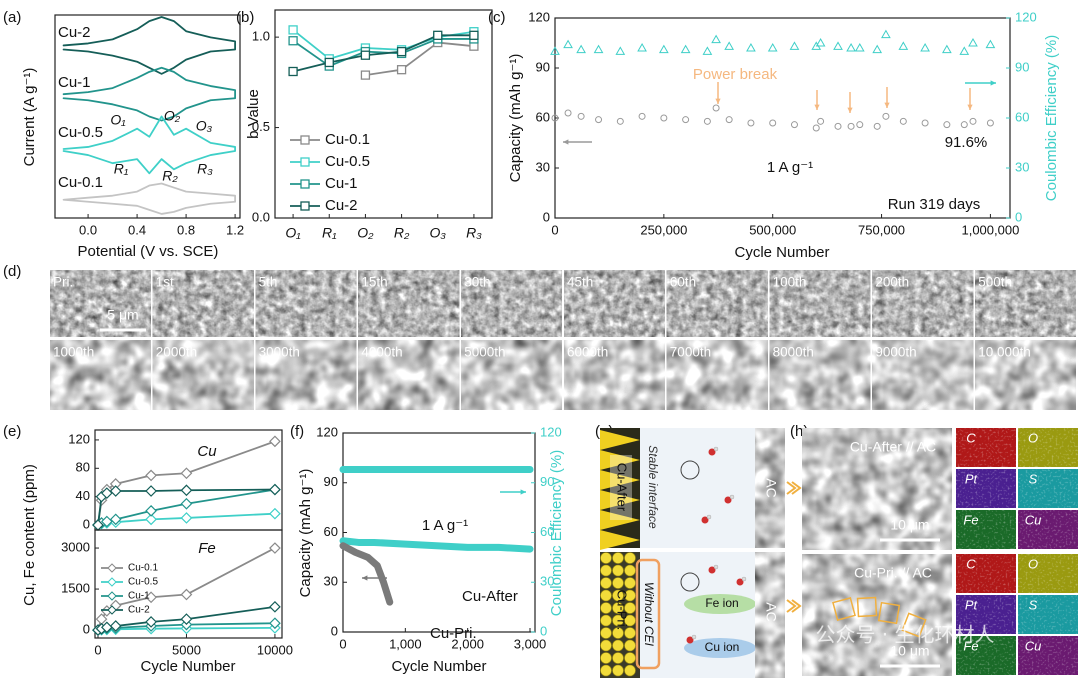 The height and width of the screenshot is (683, 1080). Describe the element at coordinates (721, 603) in the screenshot. I see `ion-label: Fe ion` at that location.